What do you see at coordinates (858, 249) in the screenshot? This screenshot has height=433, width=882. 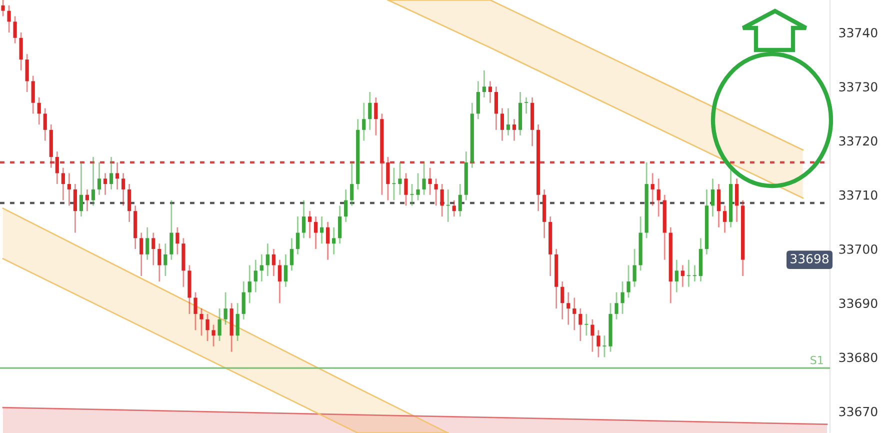 I see `y-tick-label: 33700` at bounding box center [858, 249].